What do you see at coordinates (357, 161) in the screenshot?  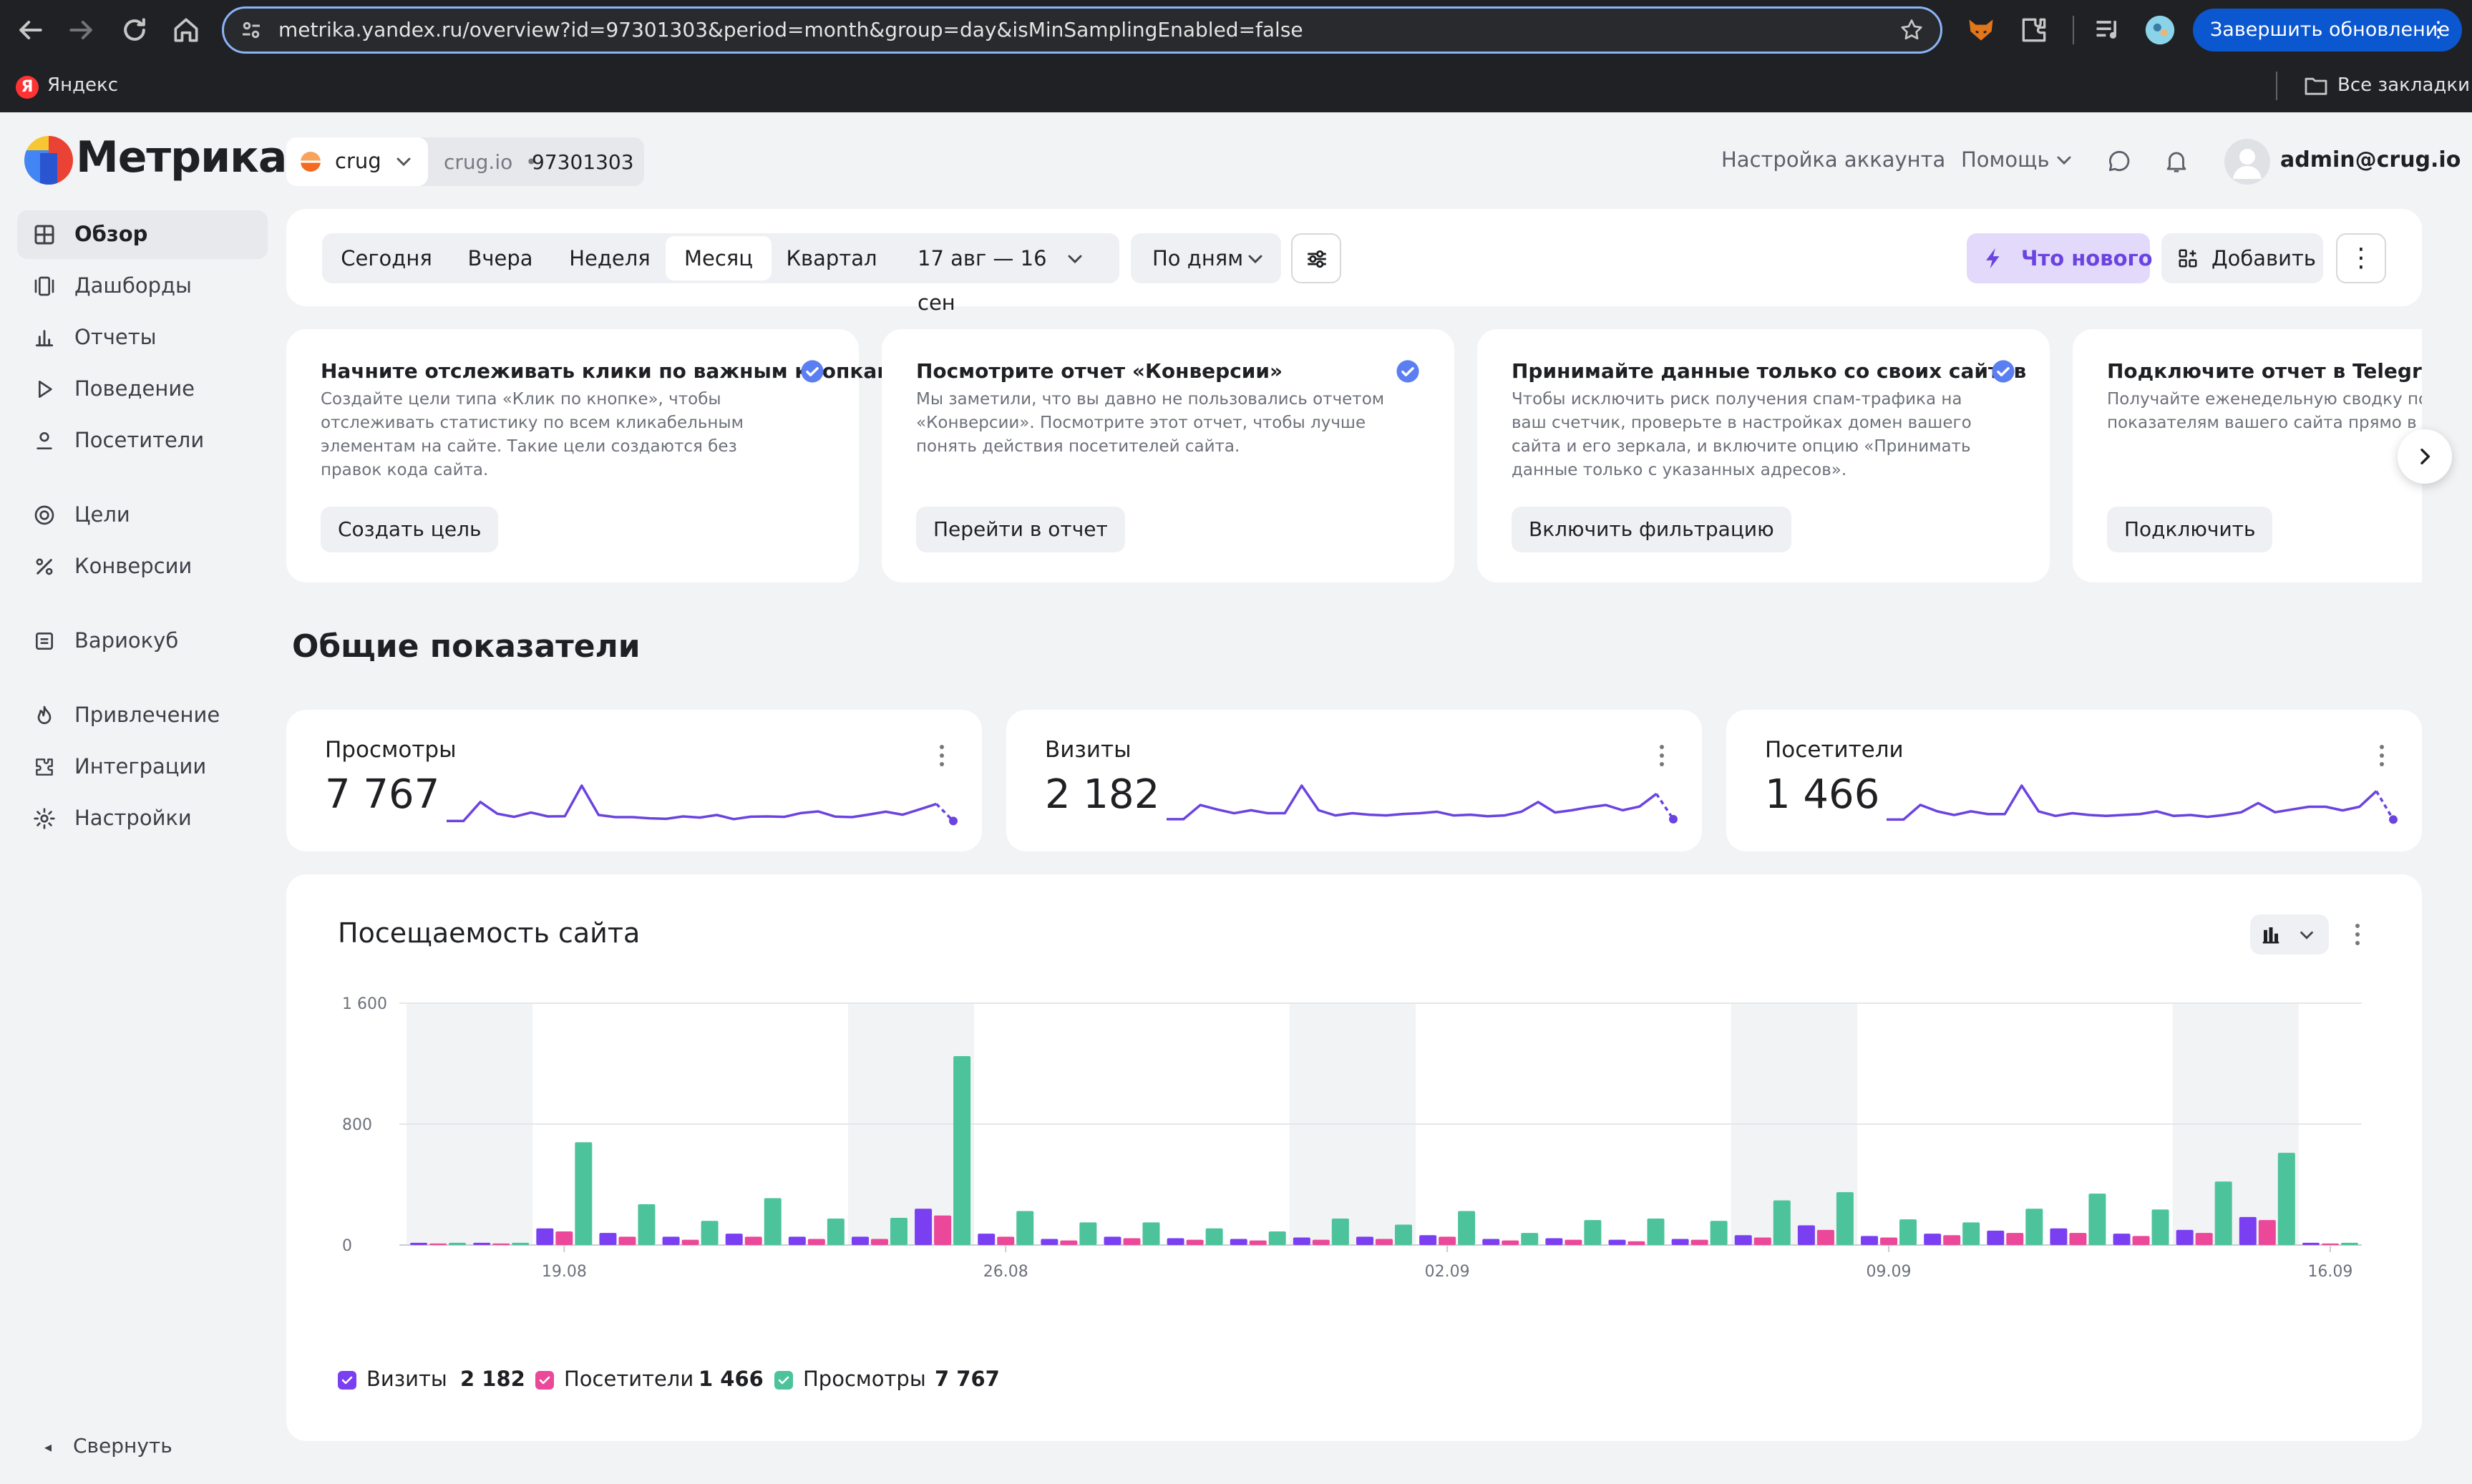 I see `counter-dropdown: crug` at bounding box center [357, 161].